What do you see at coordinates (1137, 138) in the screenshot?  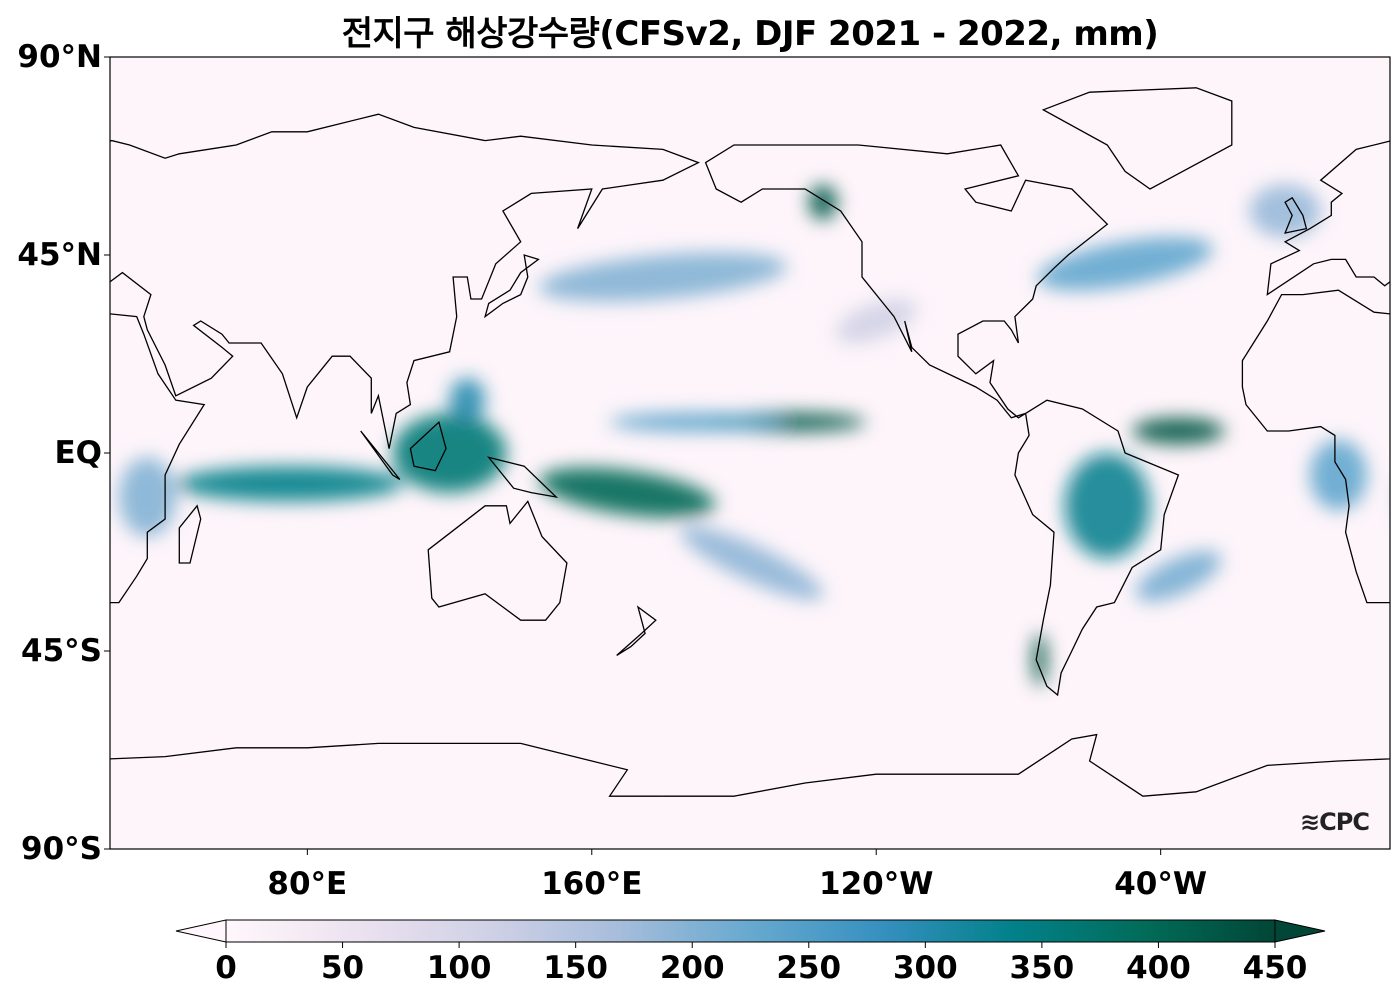 I see `coastline-greenland` at bounding box center [1137, 138].